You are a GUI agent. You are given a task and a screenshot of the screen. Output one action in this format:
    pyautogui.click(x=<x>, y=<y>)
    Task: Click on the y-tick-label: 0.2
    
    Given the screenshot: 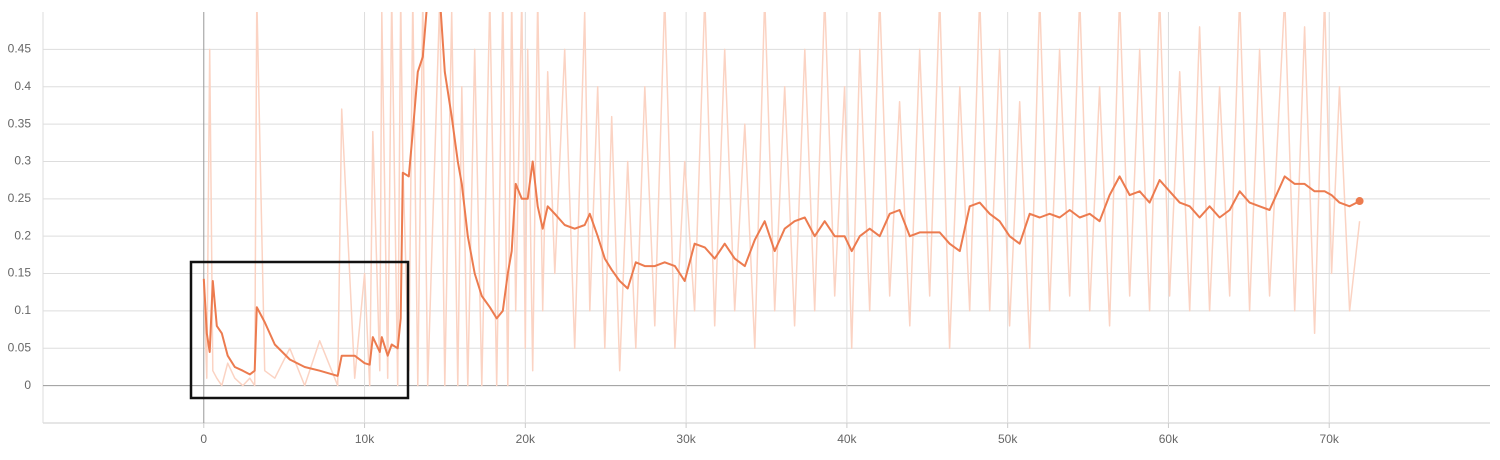 What is the action you would take?
    pyautogui.click(x=22, y=235)
    